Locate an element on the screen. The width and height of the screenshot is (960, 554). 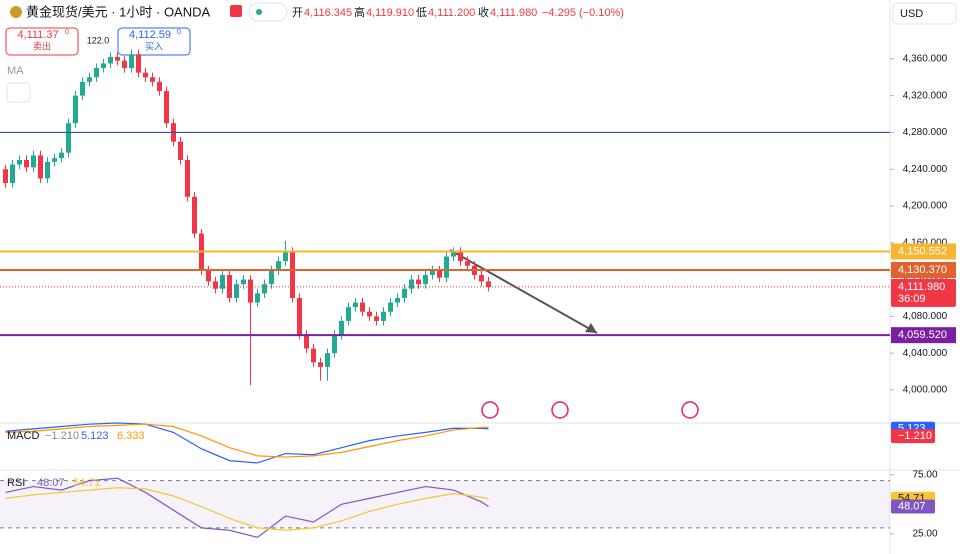
pane-title: RSI is located at coordinates (16, 483).